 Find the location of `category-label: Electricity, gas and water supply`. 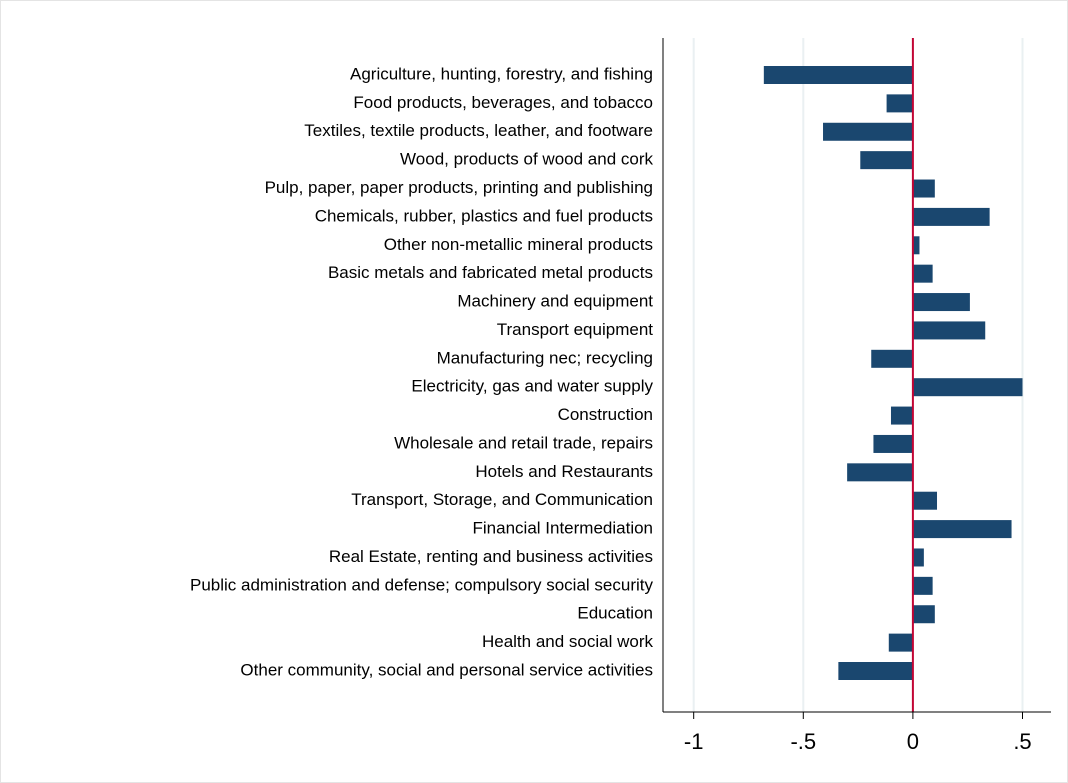

category-label: Electricity, gas and water supply is located at coordinates (532, 386).